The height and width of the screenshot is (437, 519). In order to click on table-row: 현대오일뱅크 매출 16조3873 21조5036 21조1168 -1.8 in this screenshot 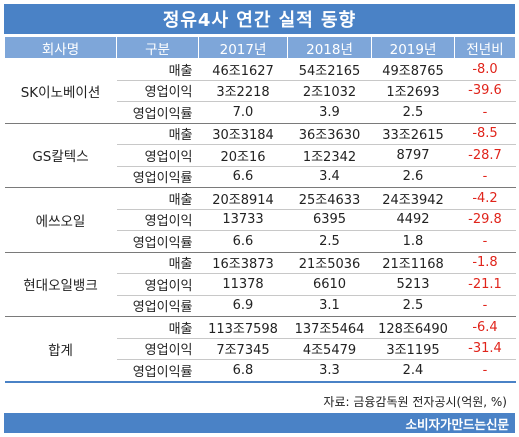, I will do `click(260, 284)`.